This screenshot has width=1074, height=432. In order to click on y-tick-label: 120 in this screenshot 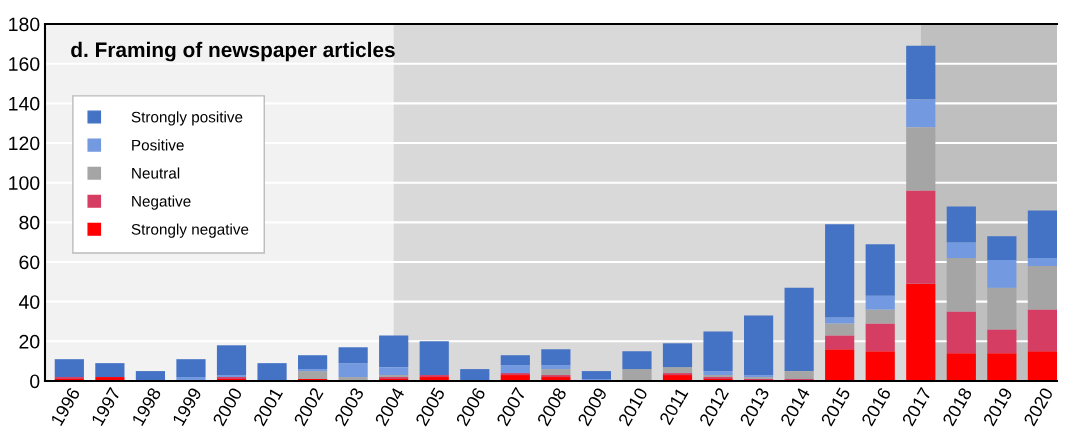, I will do `click(24, 143)`.